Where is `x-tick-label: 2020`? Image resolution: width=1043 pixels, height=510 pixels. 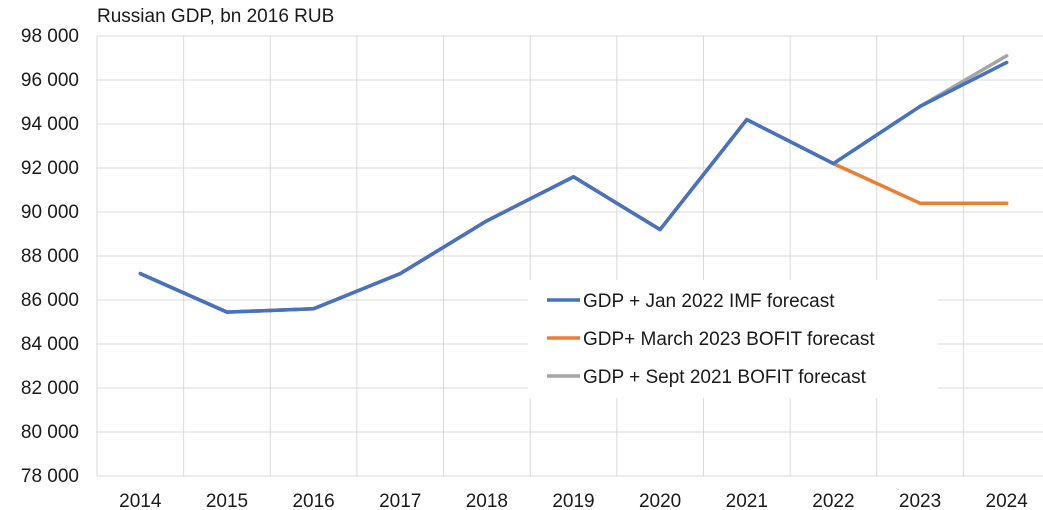 x-tick-label: 2020 is located at coordinates (660, 500).